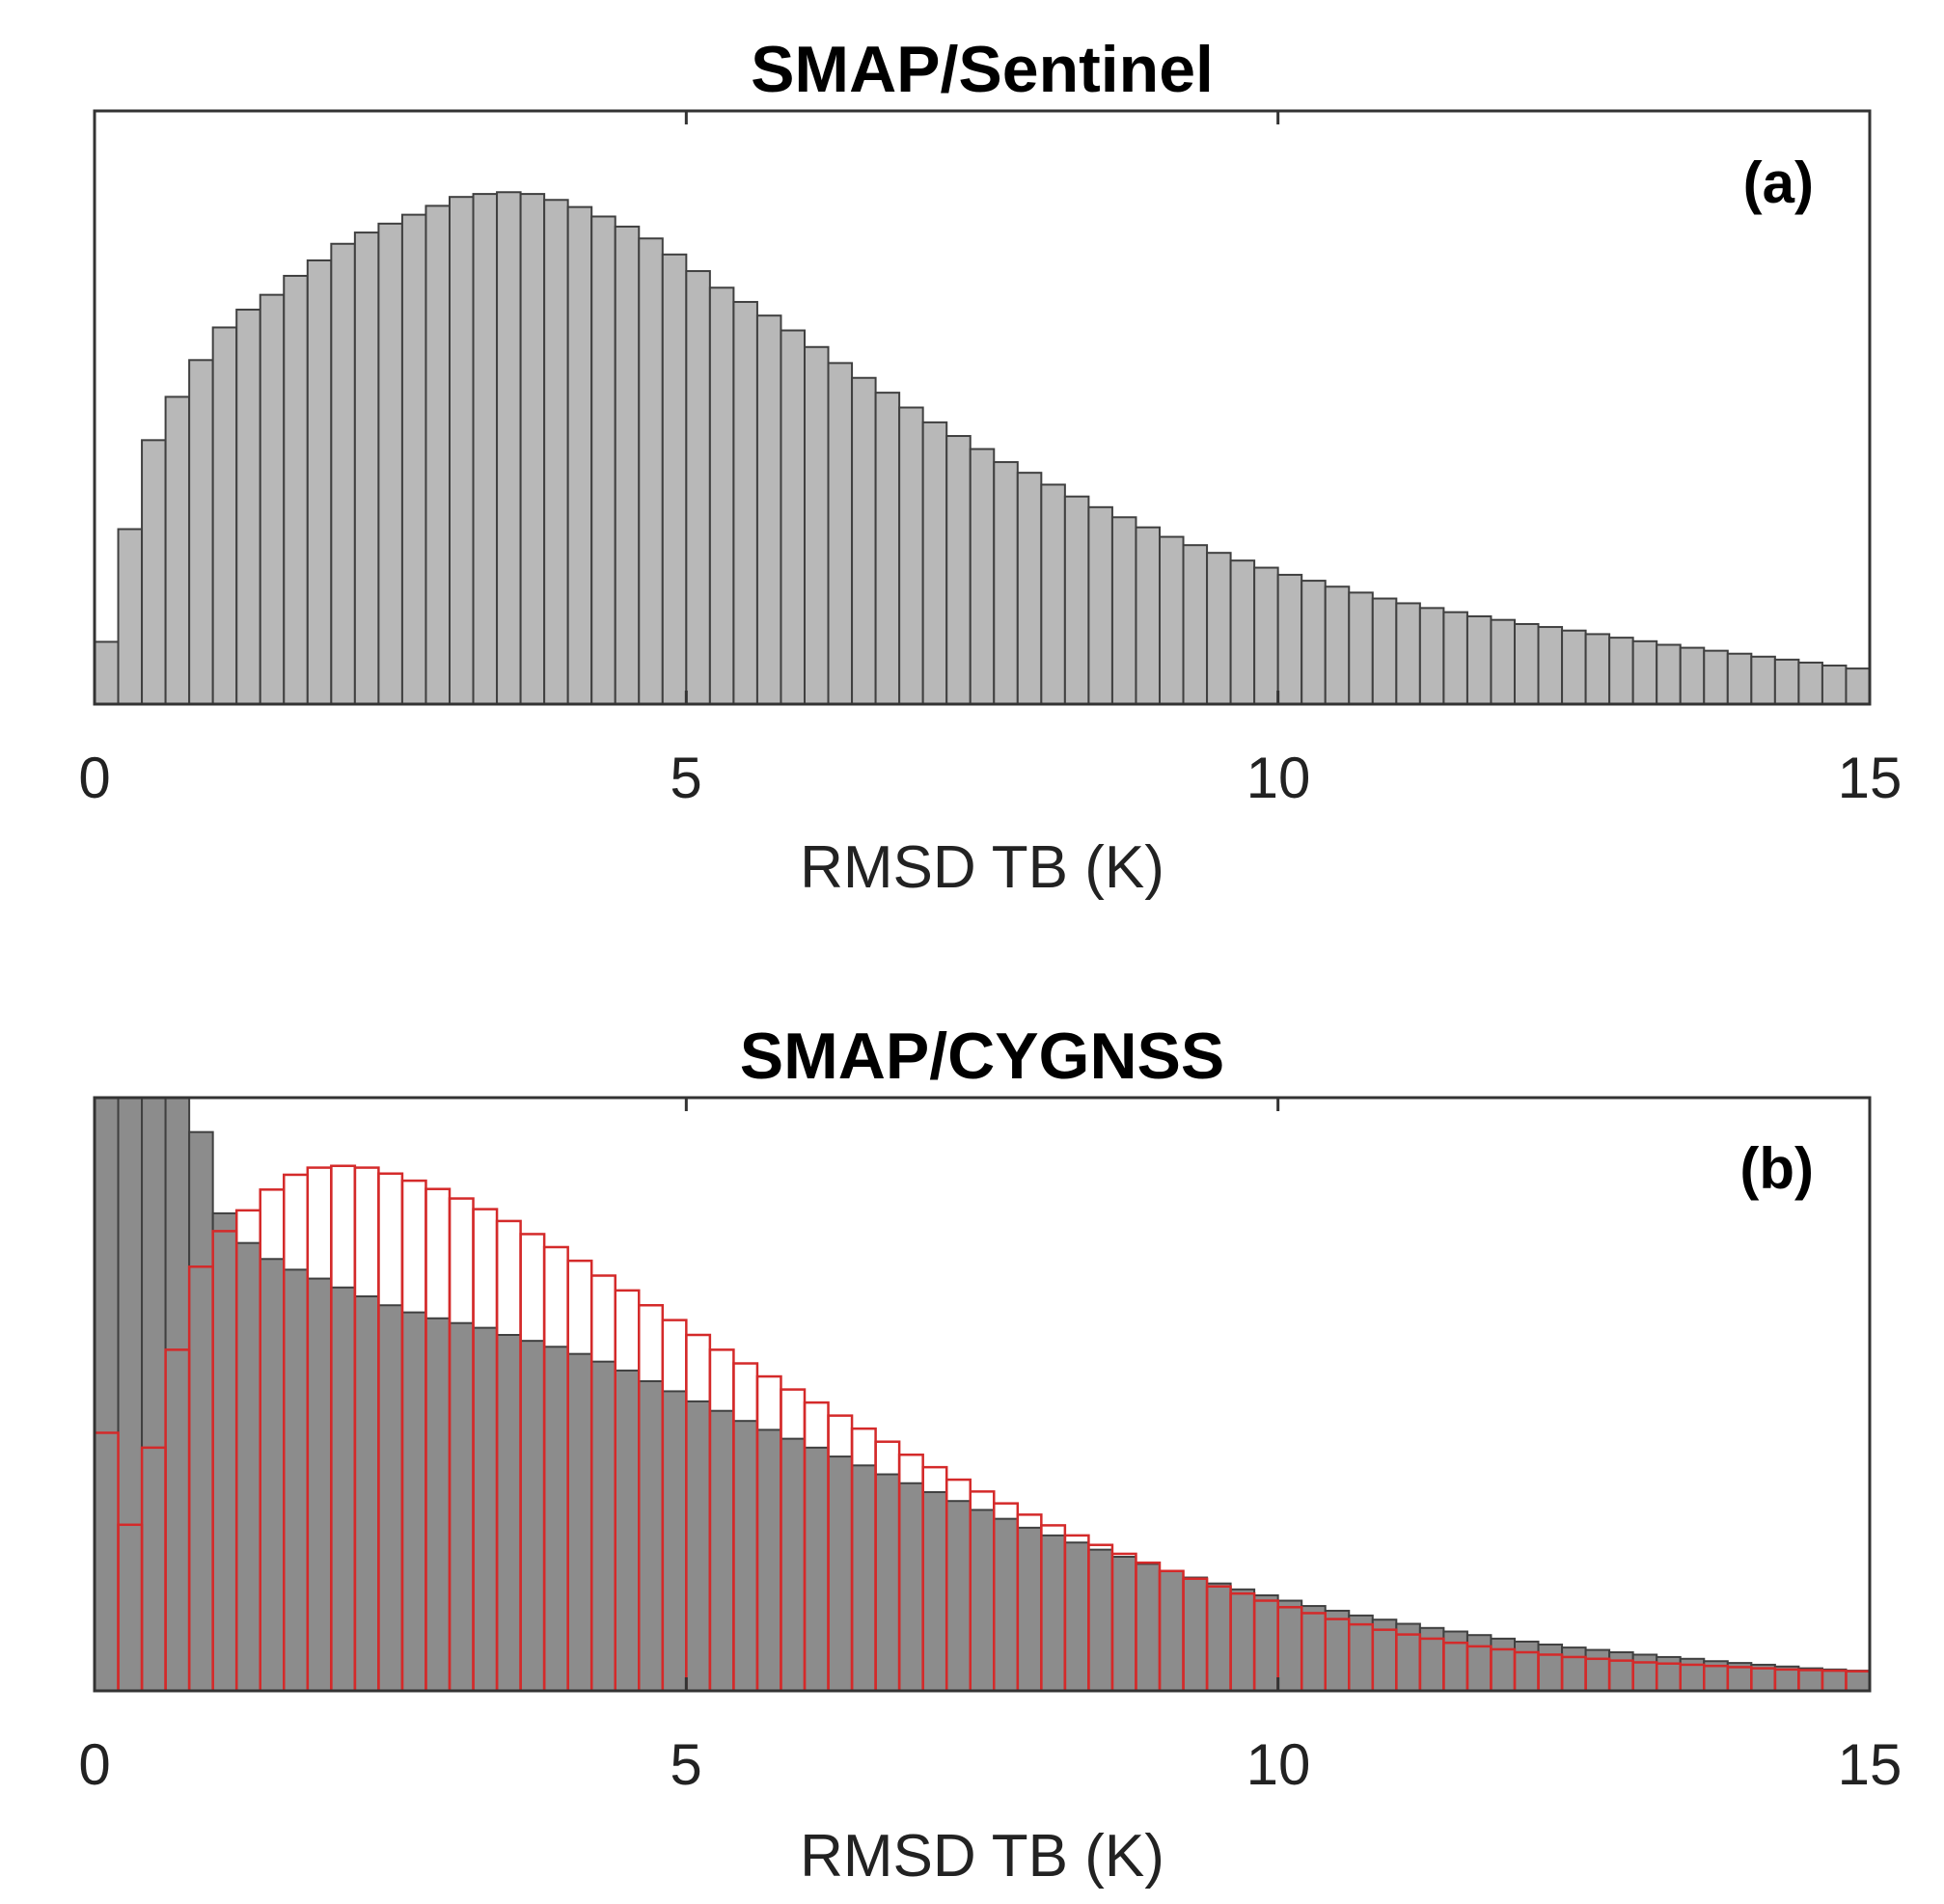 Image resolution: width=1944 pixels, height=1904 pixels. I want to click on panel-b-xtick-label-1: 5, so click(685, 1764).